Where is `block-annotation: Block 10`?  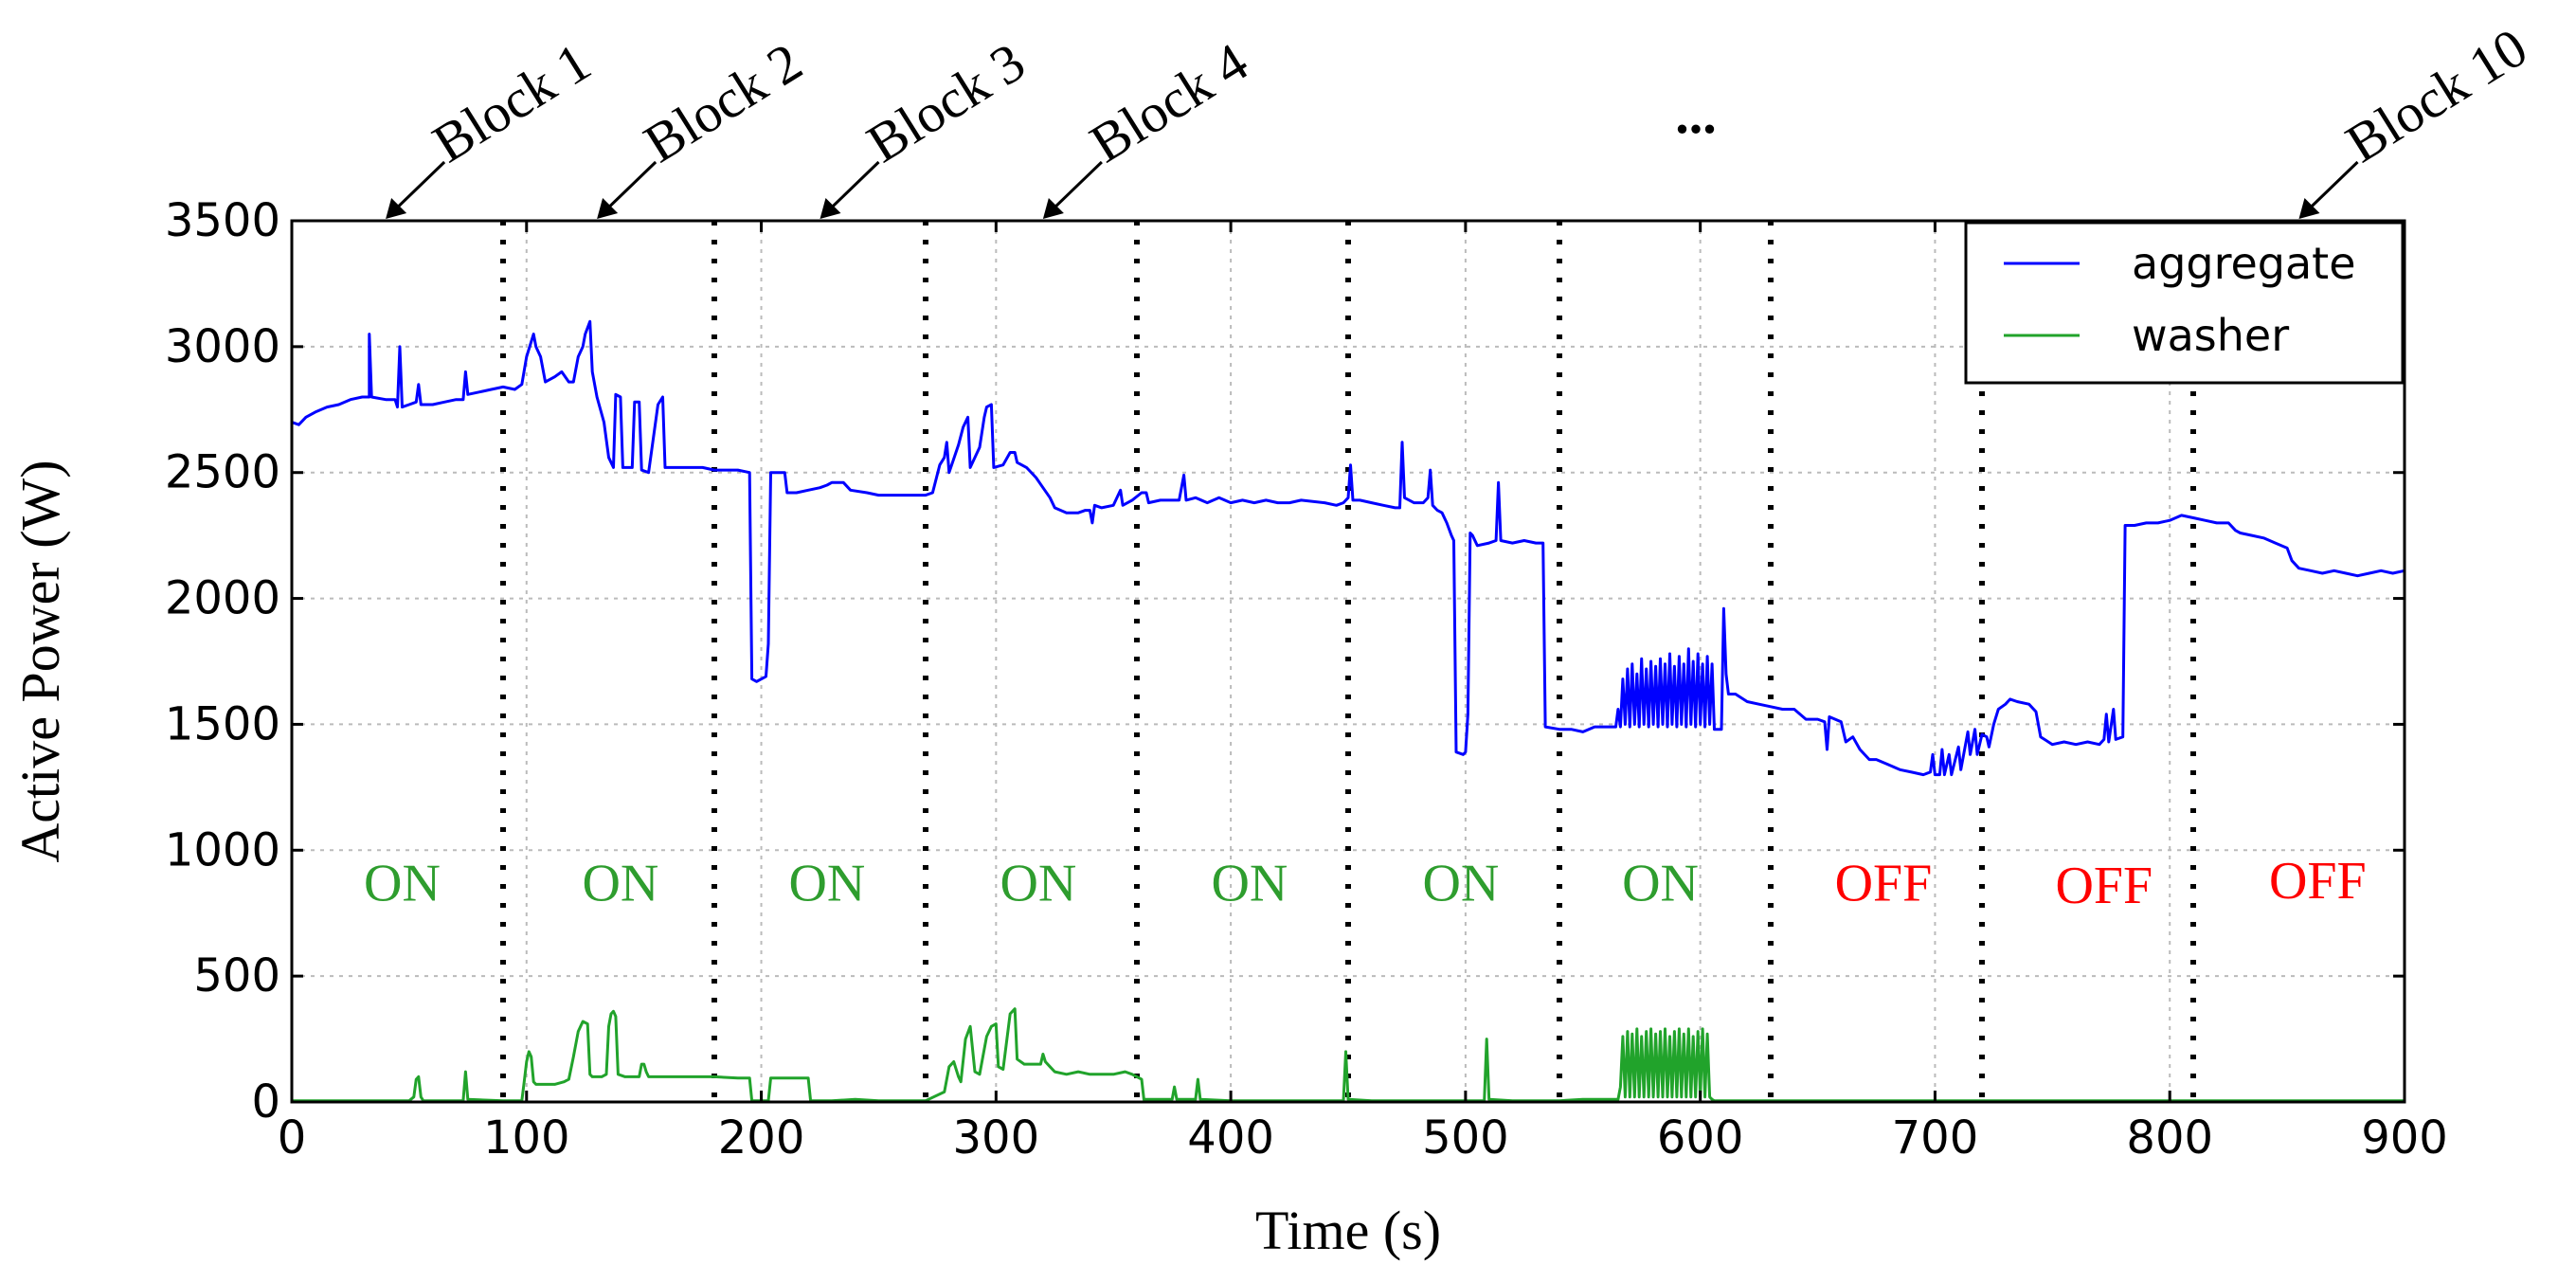 block-annotation: Block 10 is located at coordinates (2417, 117).